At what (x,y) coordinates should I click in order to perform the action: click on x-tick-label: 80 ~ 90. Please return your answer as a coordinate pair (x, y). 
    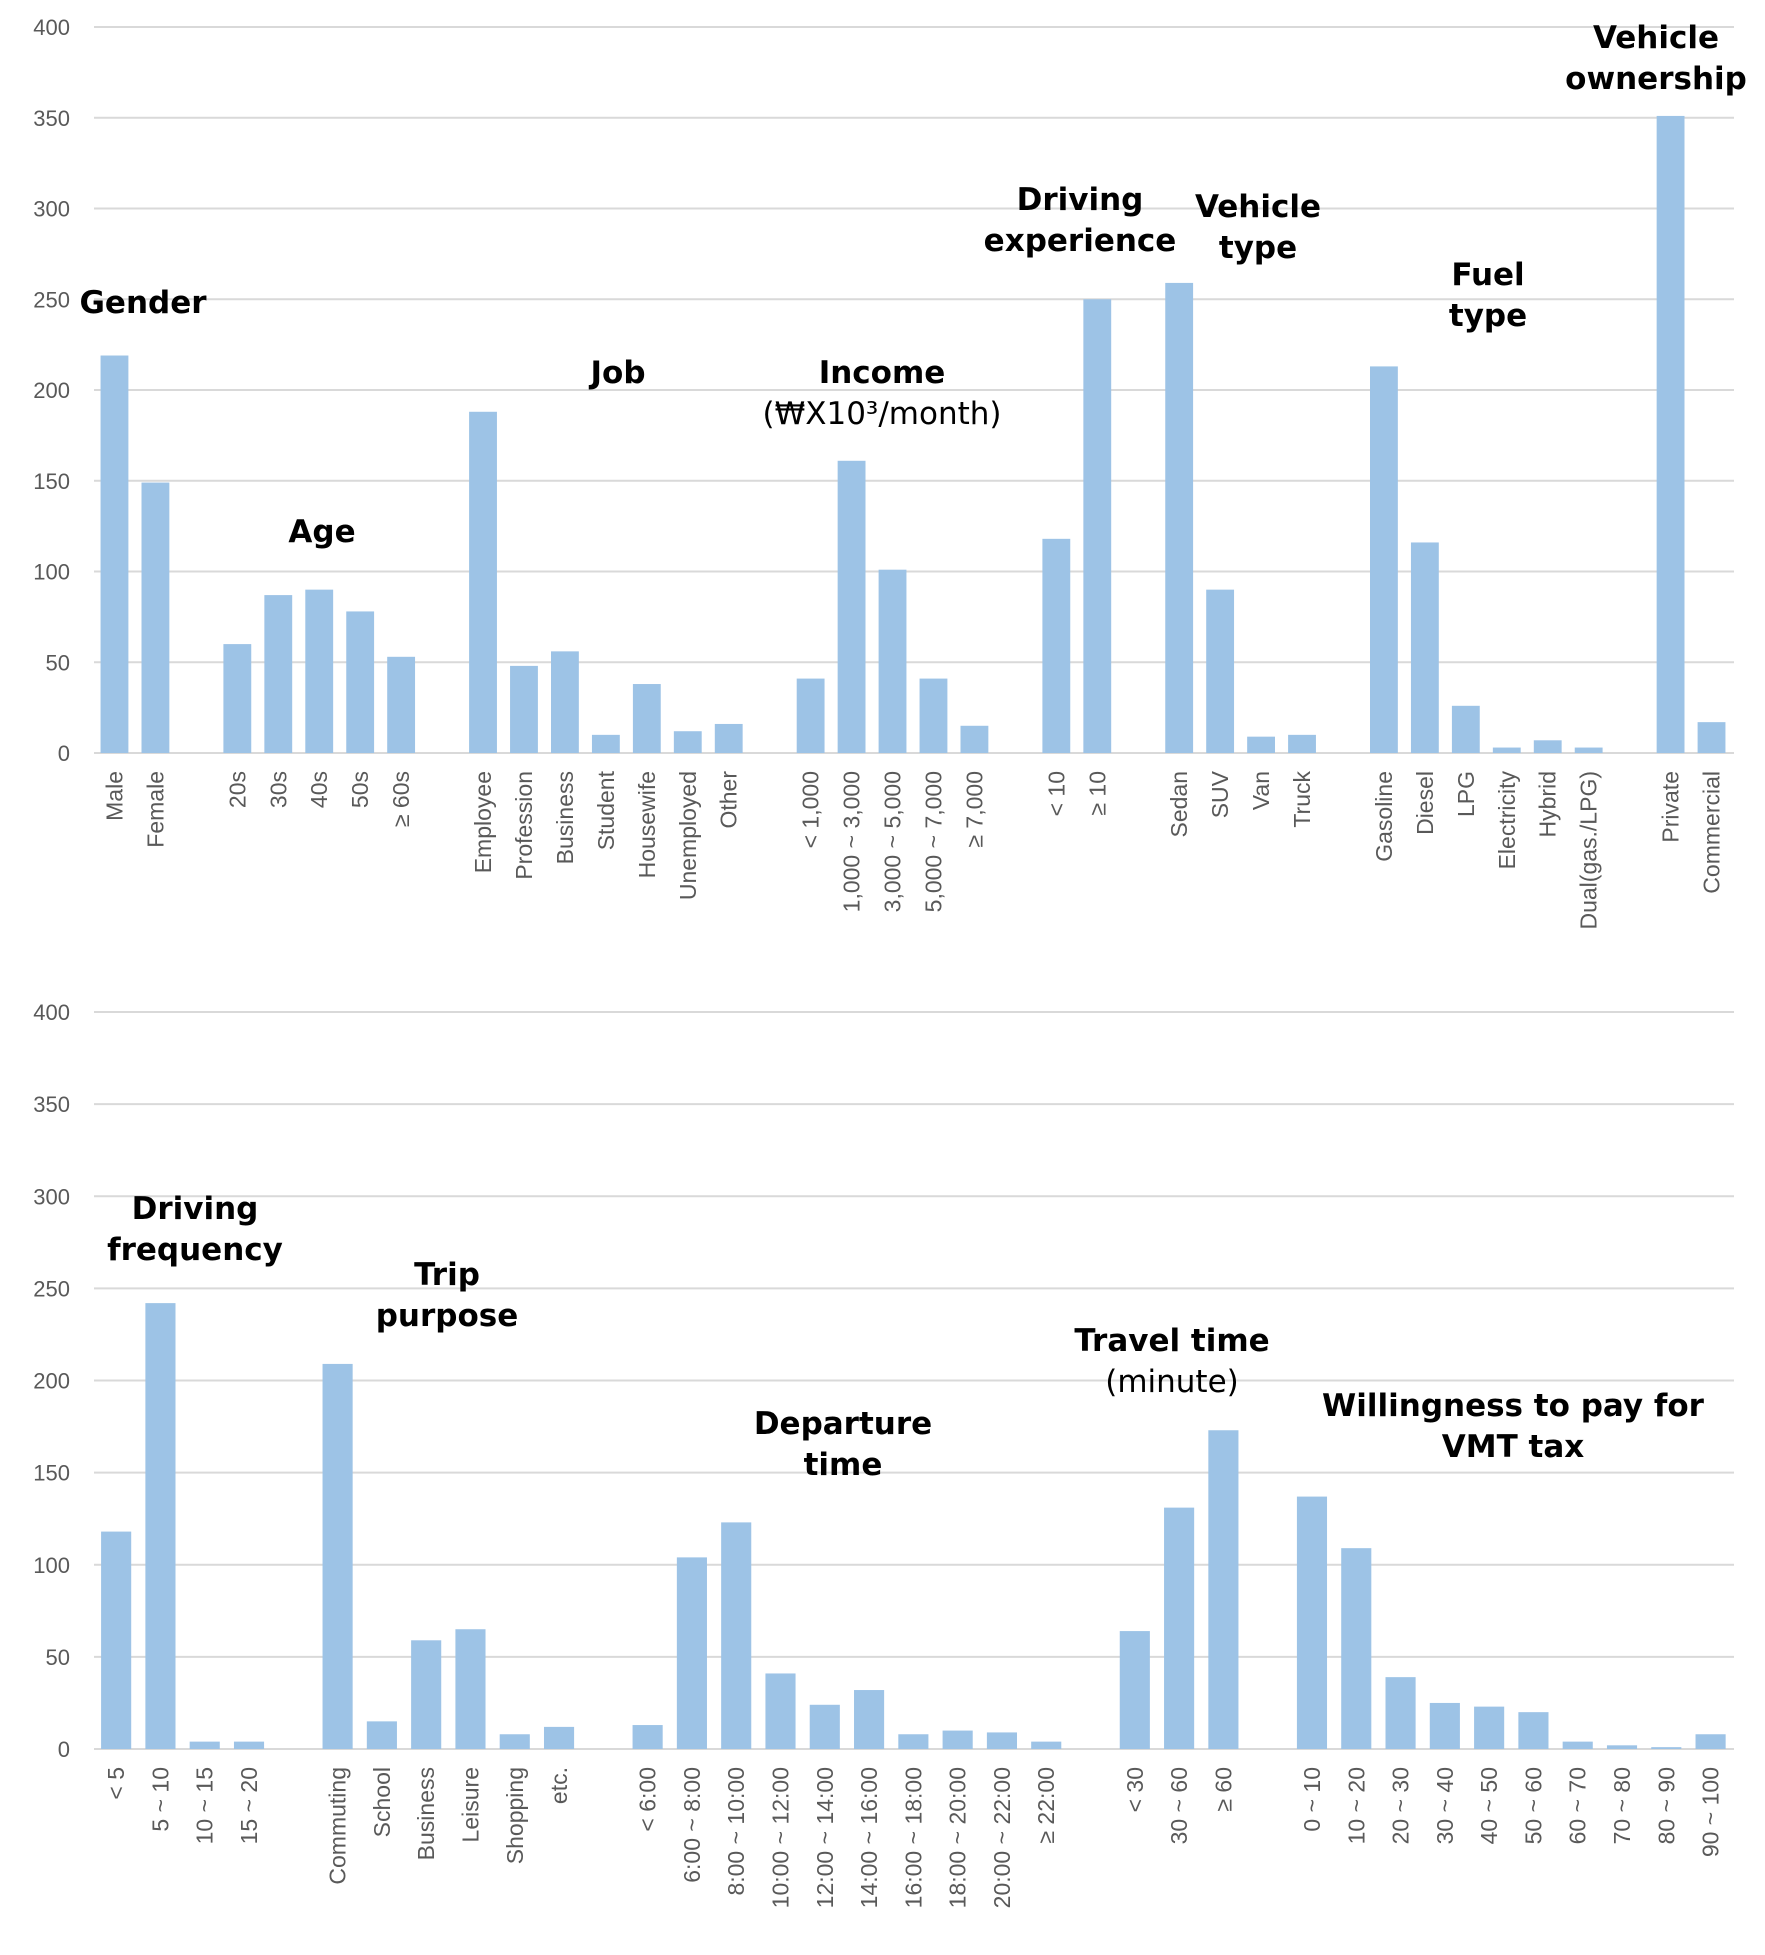
    Looking at the image, I should click on (1666, 1805).